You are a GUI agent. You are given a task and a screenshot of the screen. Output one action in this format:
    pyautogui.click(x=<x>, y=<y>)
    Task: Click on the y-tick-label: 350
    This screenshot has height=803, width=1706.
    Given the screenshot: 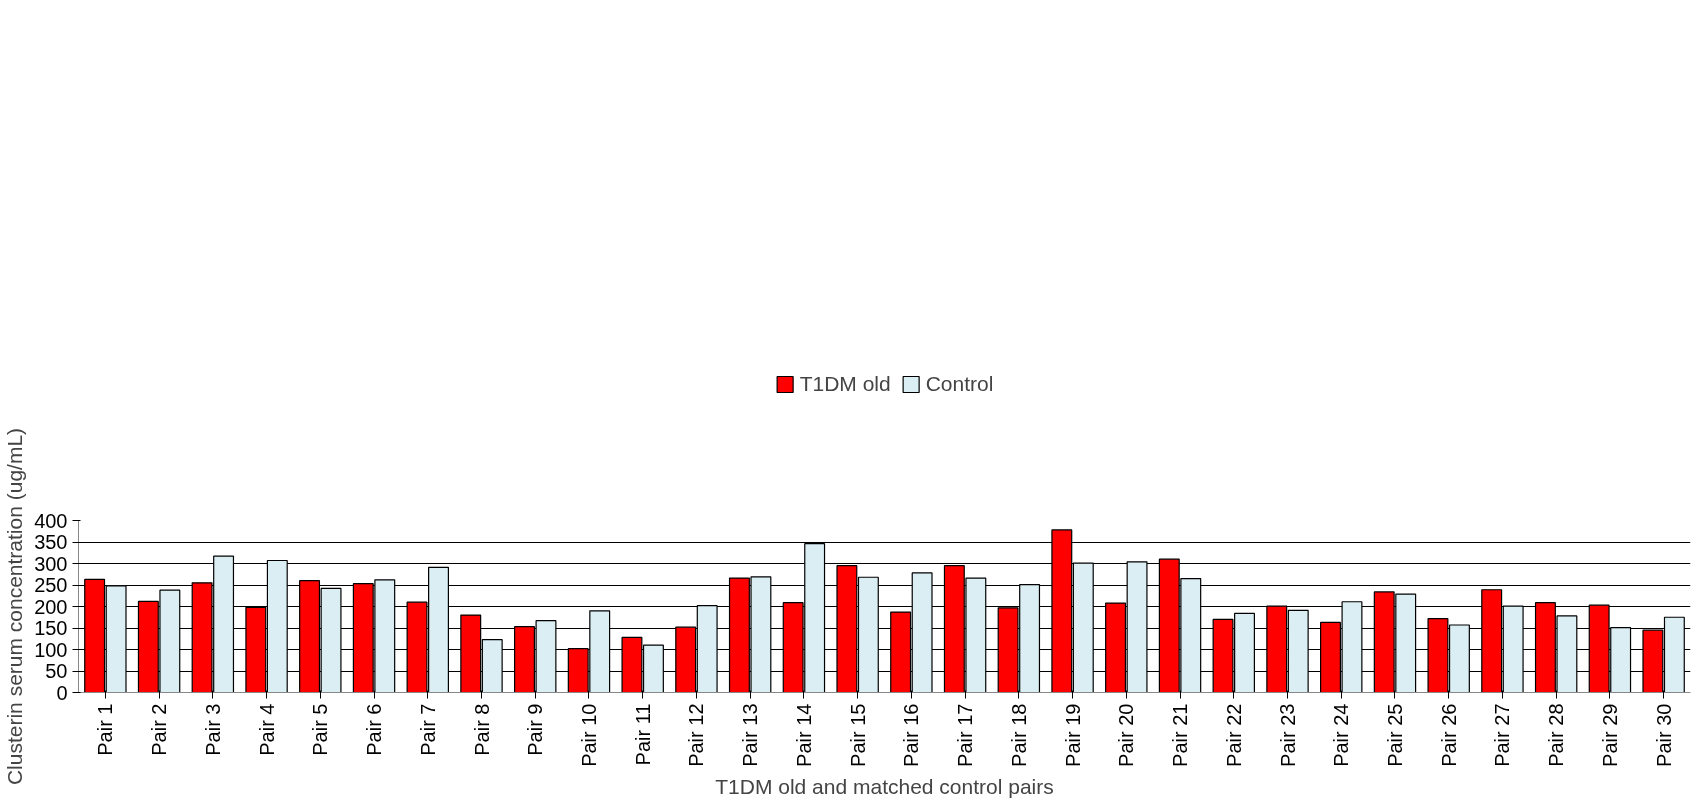 What is the action you would take?
    pyautogui.click(x=51, y=542)
    